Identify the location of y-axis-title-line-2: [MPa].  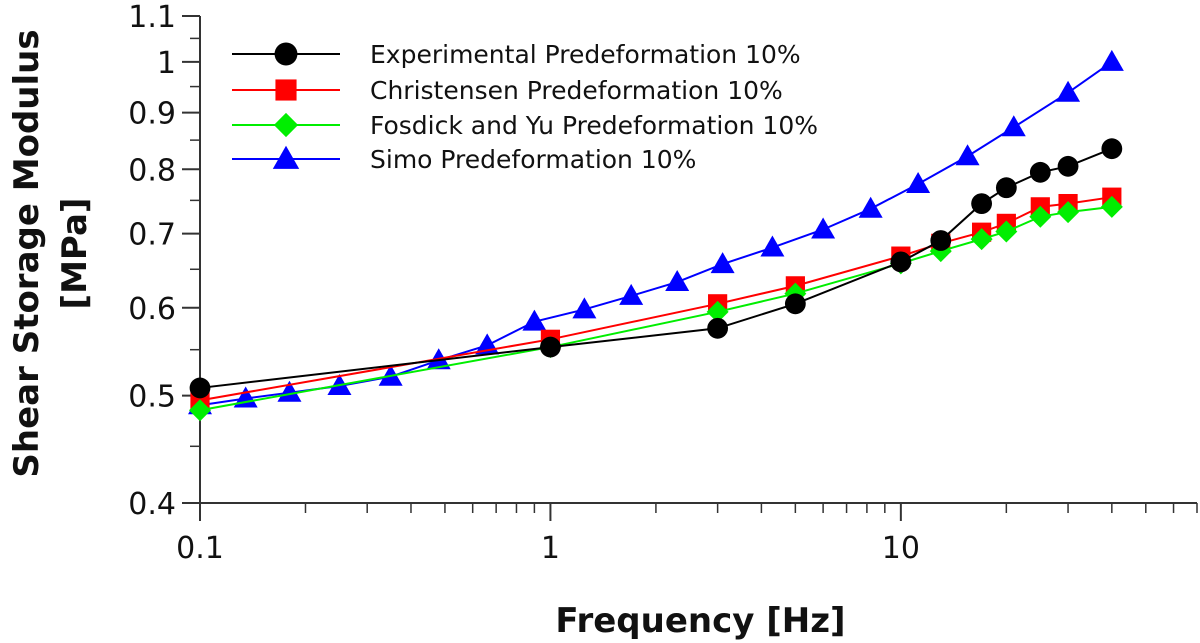
(75, 254).